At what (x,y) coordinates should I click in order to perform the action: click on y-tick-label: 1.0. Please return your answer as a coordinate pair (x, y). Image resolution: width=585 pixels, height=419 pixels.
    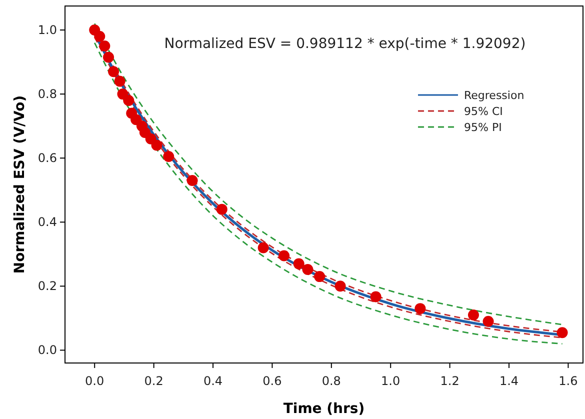
    Looking at the image, I should click on (47, 30).